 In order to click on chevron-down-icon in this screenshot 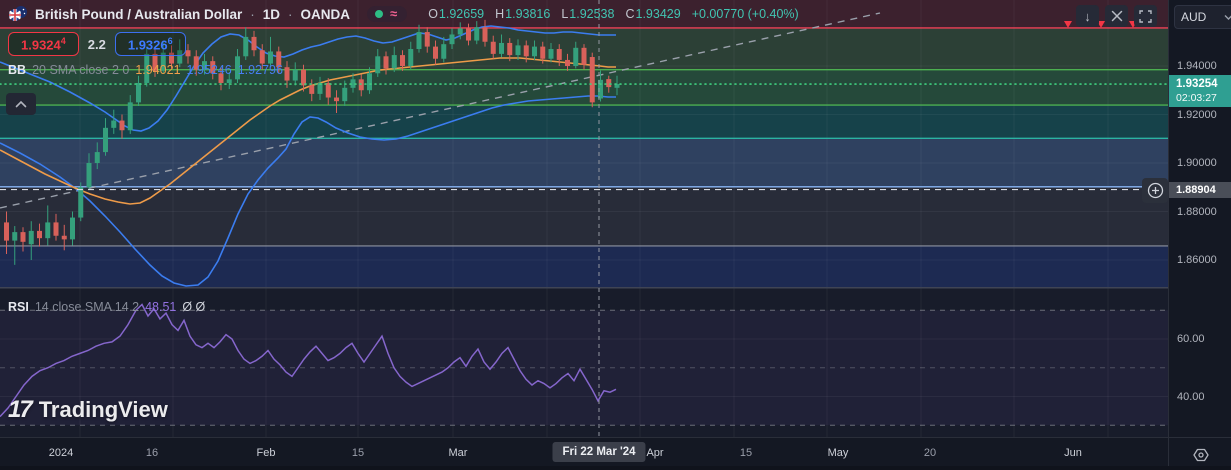, I will do `click(1227, 17)`.